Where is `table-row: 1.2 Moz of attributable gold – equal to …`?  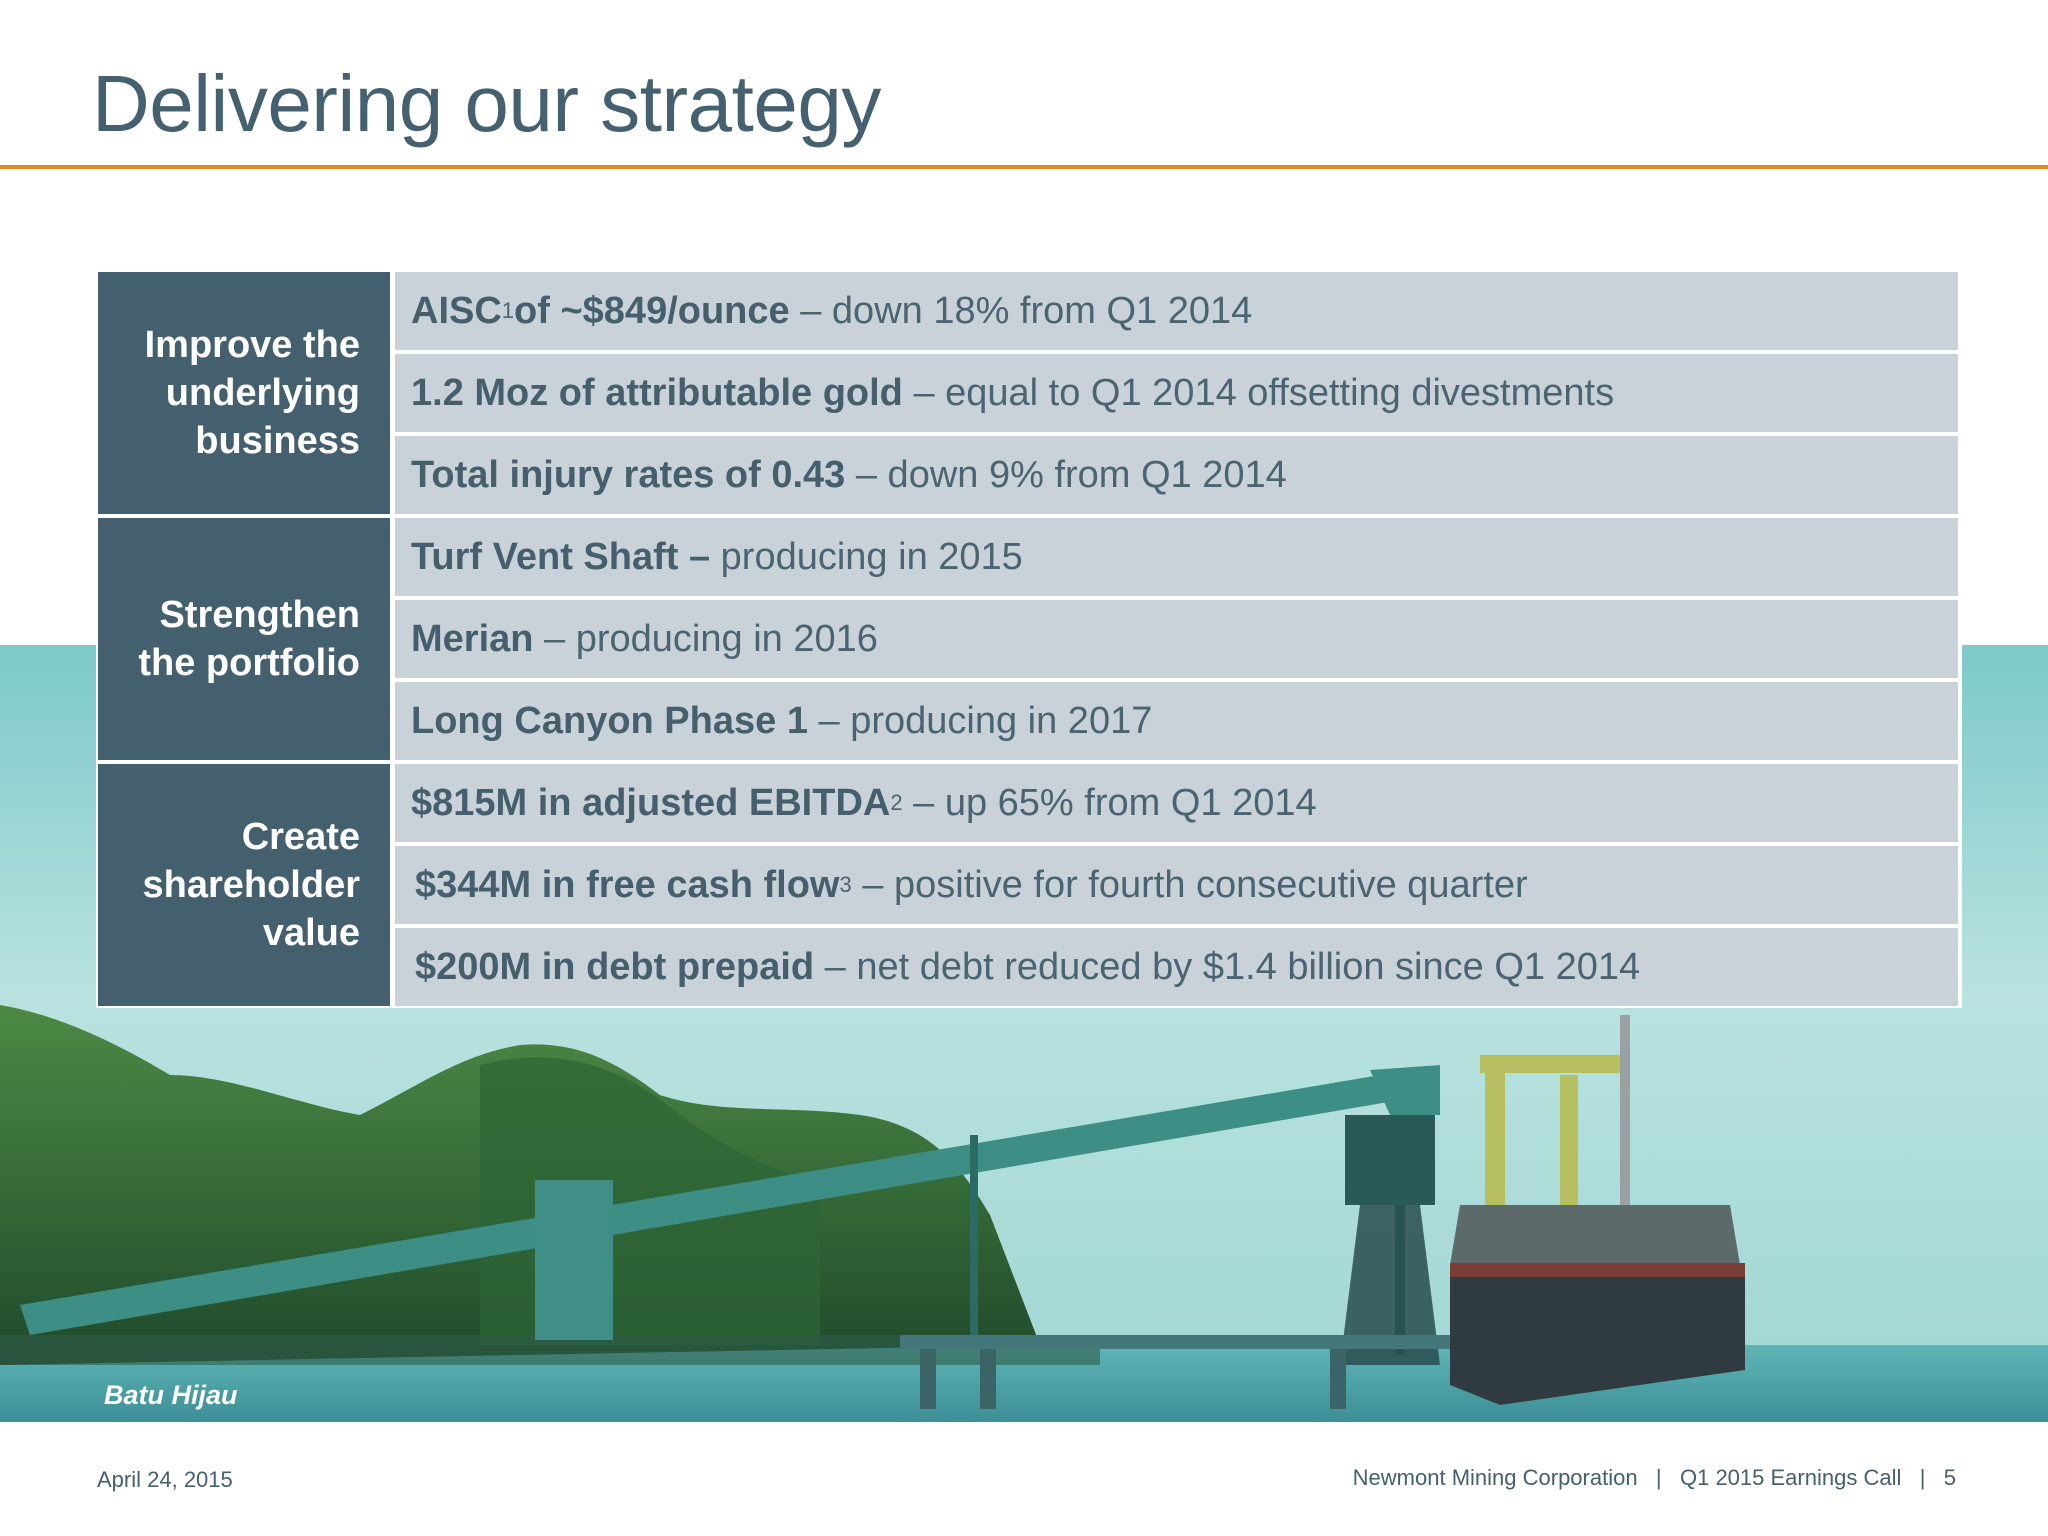 table-row: 1.2 Moz of attributable gold – equal to … is located at coordinates (1176, 393).